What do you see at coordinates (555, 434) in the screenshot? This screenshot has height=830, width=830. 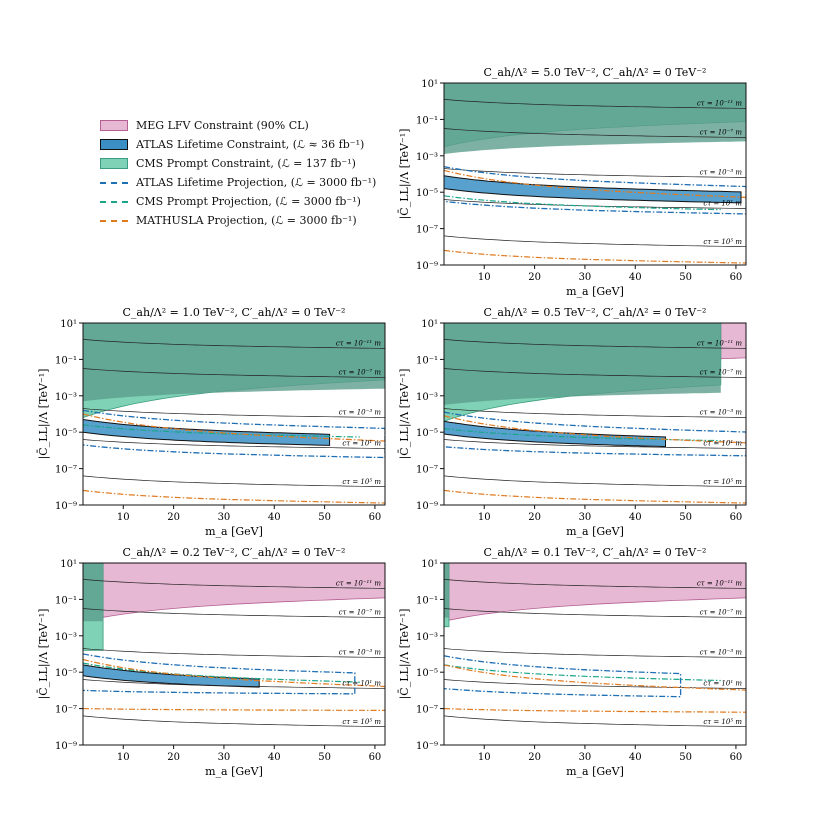 I see `atlas-lifetime-region` at bounding box center [555, 434].